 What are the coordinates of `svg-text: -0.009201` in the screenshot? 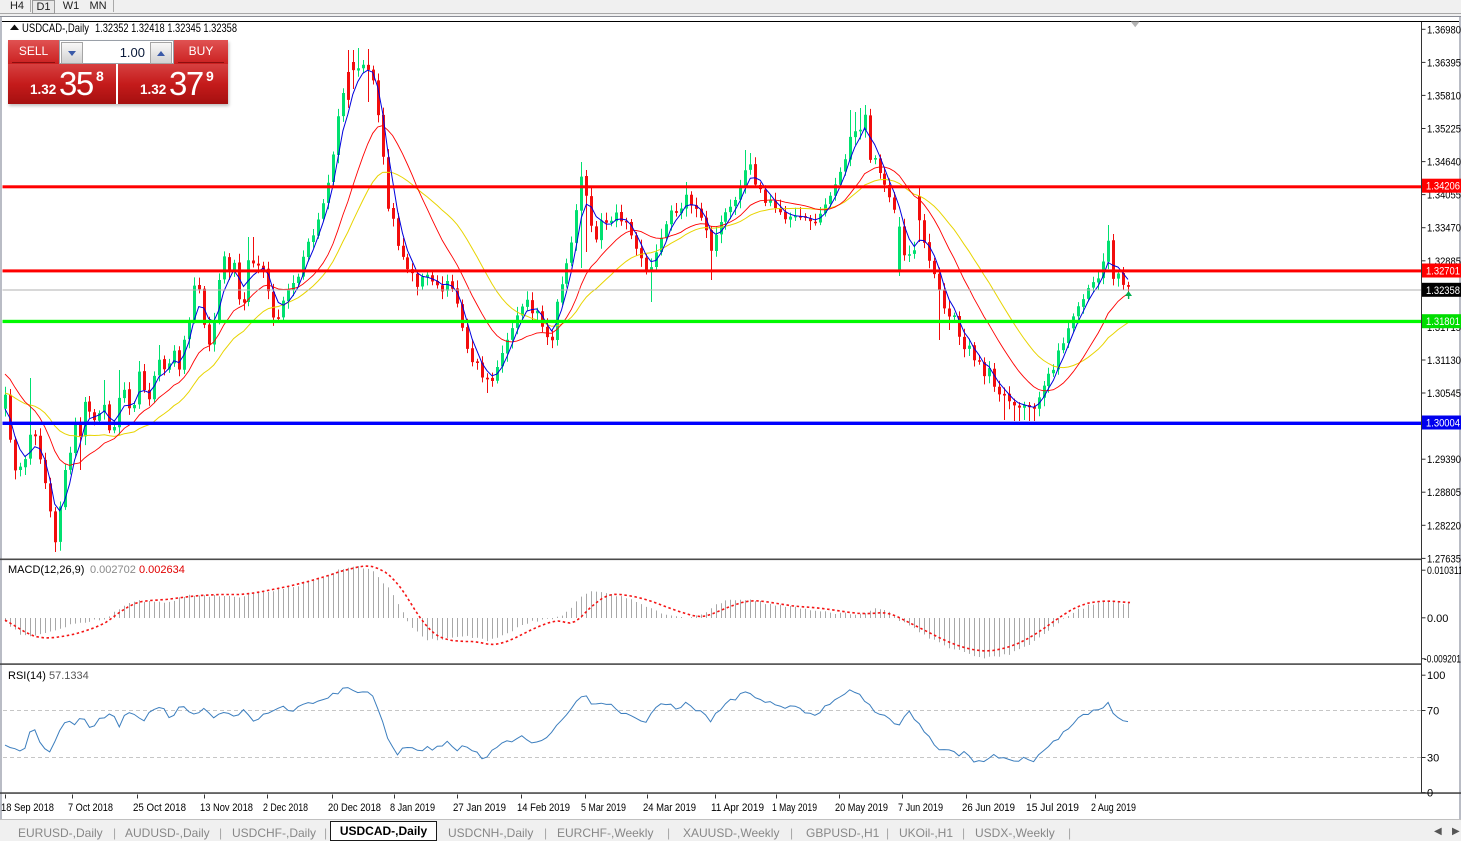 It's located at (1442, 660).